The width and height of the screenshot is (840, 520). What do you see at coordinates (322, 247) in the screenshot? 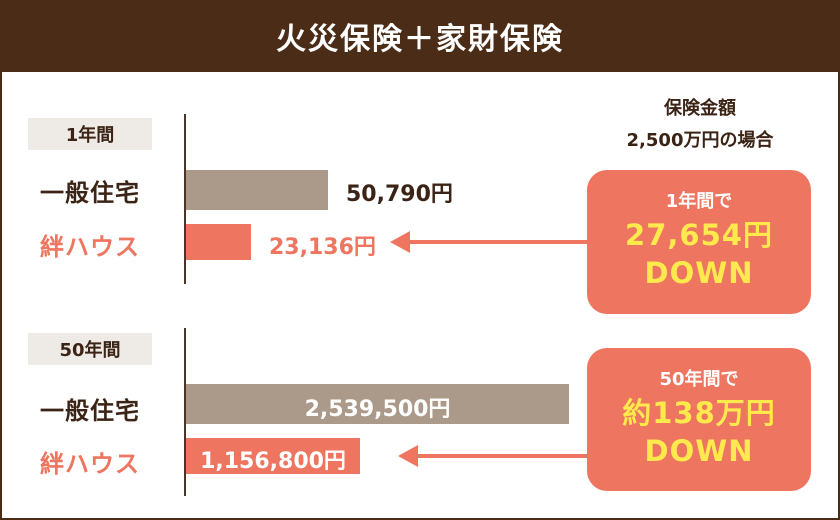
I see `value-label-kizuna-1year: 23,136円` at bounding box center [322, 247].